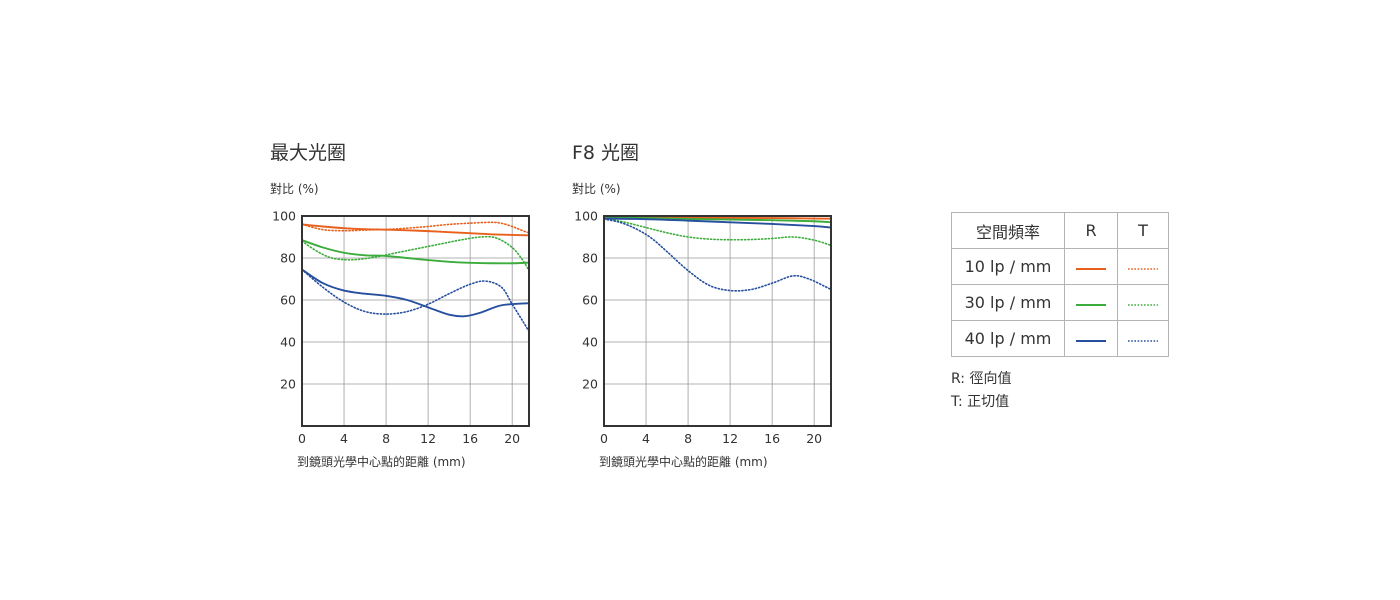 The image size is (1400, 600). I want to click on legend-header-radial: R, so click(1091, 230).